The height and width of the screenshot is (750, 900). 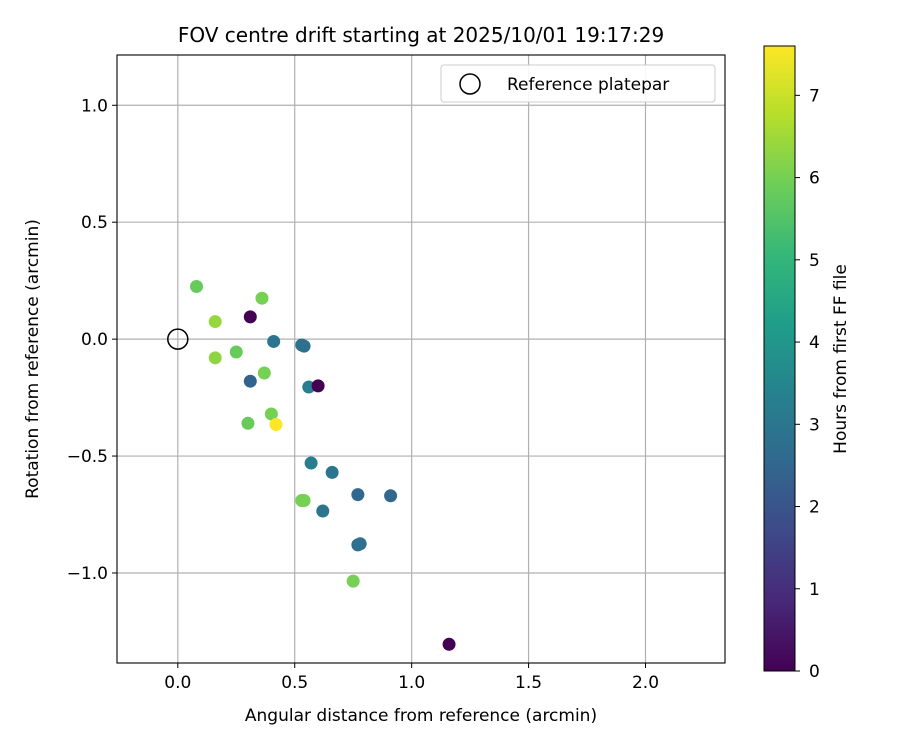 I want to click on x-tick-label: 0.5, so click(x=294, y=683).